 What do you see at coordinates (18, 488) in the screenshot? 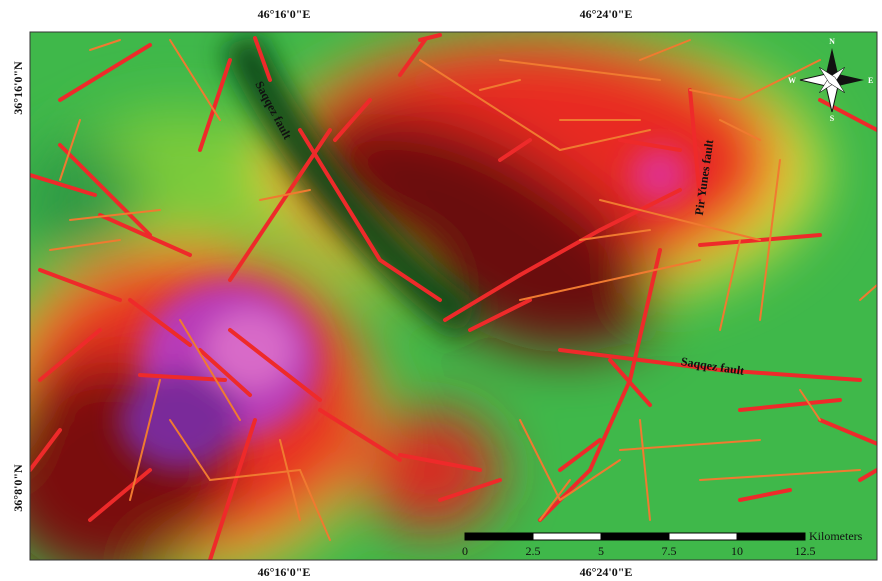
I see `left-coordinate: 36°8'0"N` at bounding box center [18, 488].